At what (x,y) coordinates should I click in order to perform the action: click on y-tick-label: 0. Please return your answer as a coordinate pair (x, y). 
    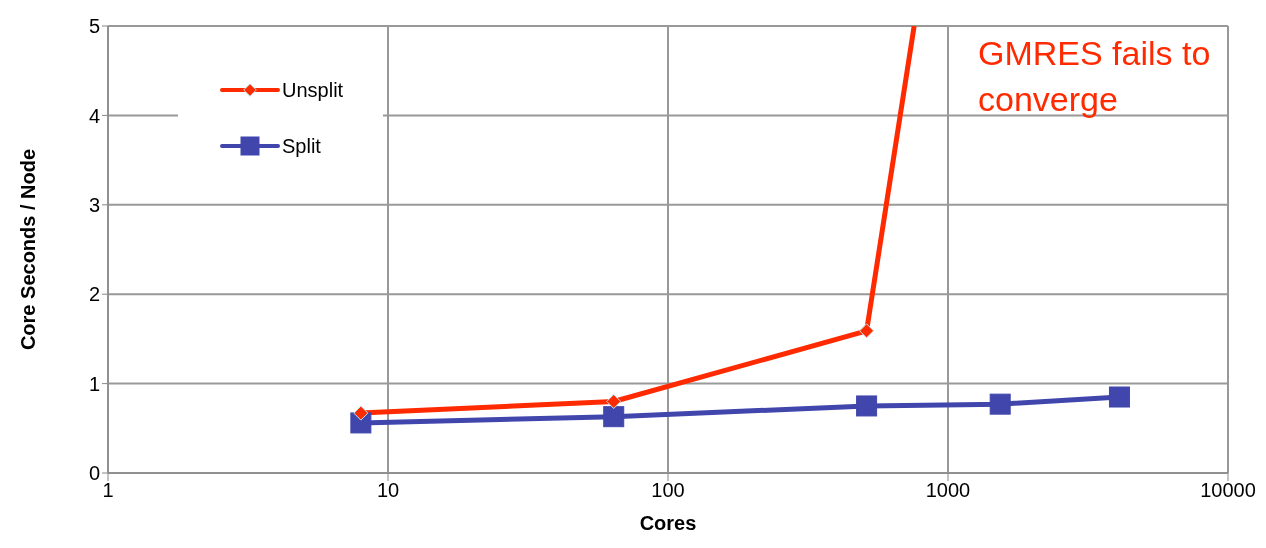
    Looking at the image, I should click on (94, 473).